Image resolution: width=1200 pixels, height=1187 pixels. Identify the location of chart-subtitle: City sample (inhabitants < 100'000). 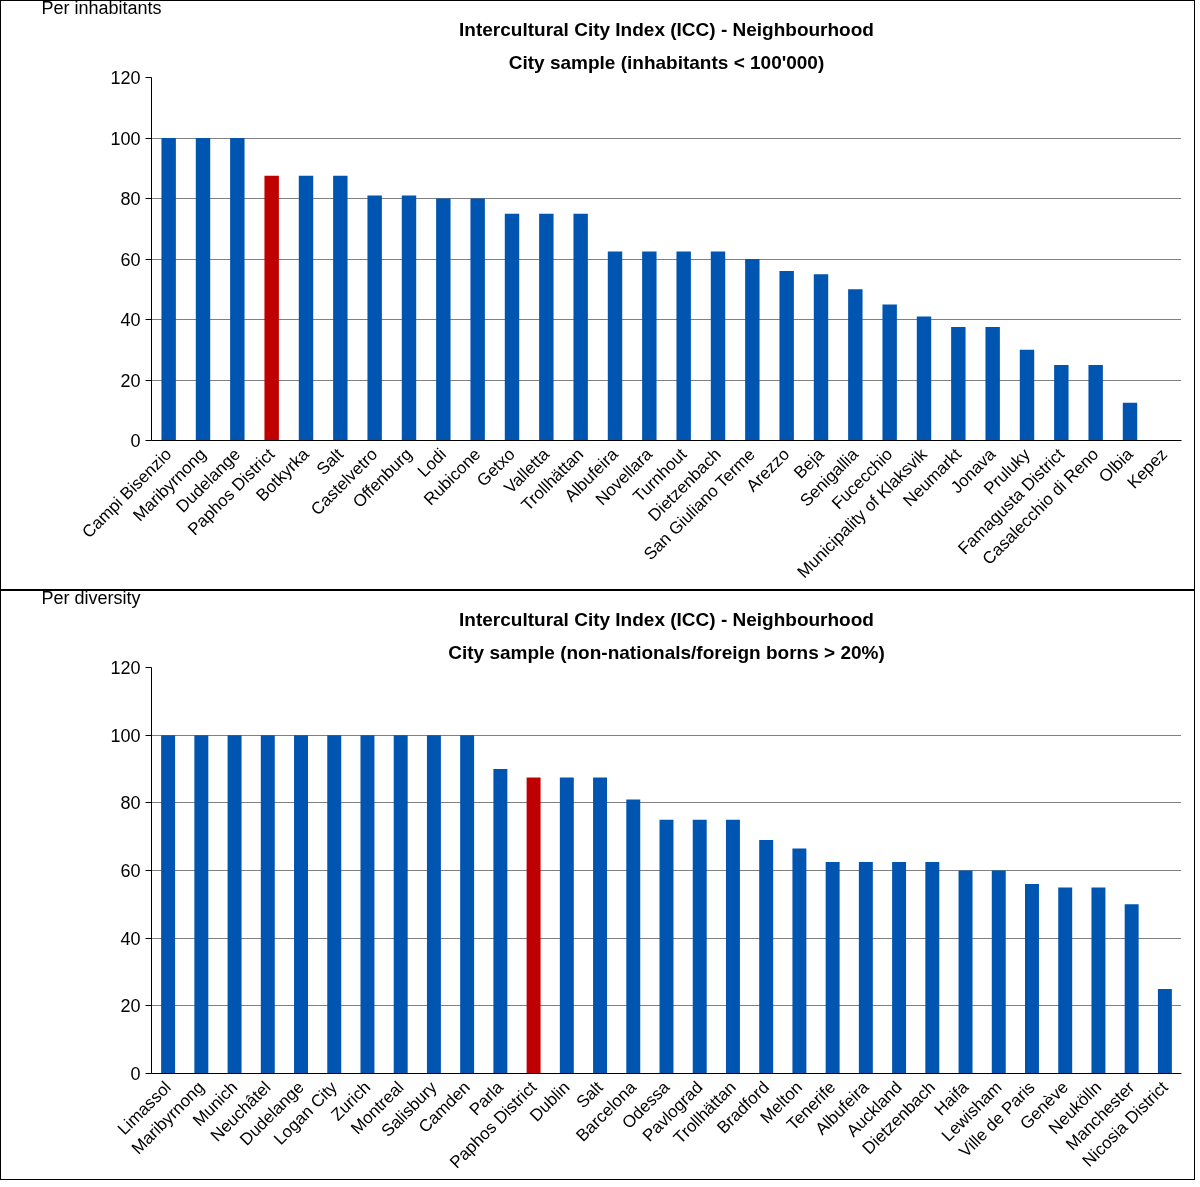
(666, 62).